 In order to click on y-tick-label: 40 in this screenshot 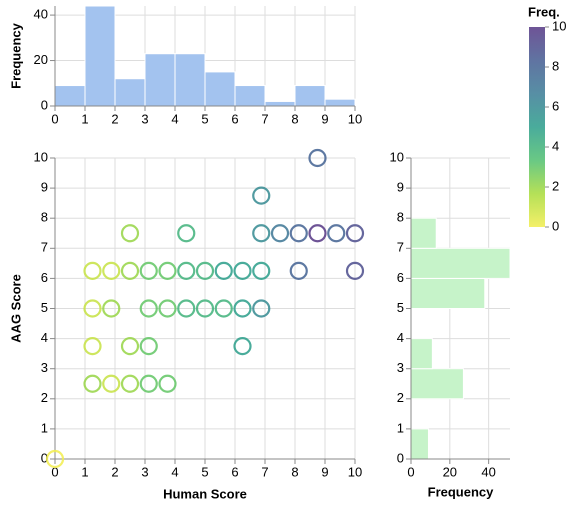, I will do `click(41, 14)`.